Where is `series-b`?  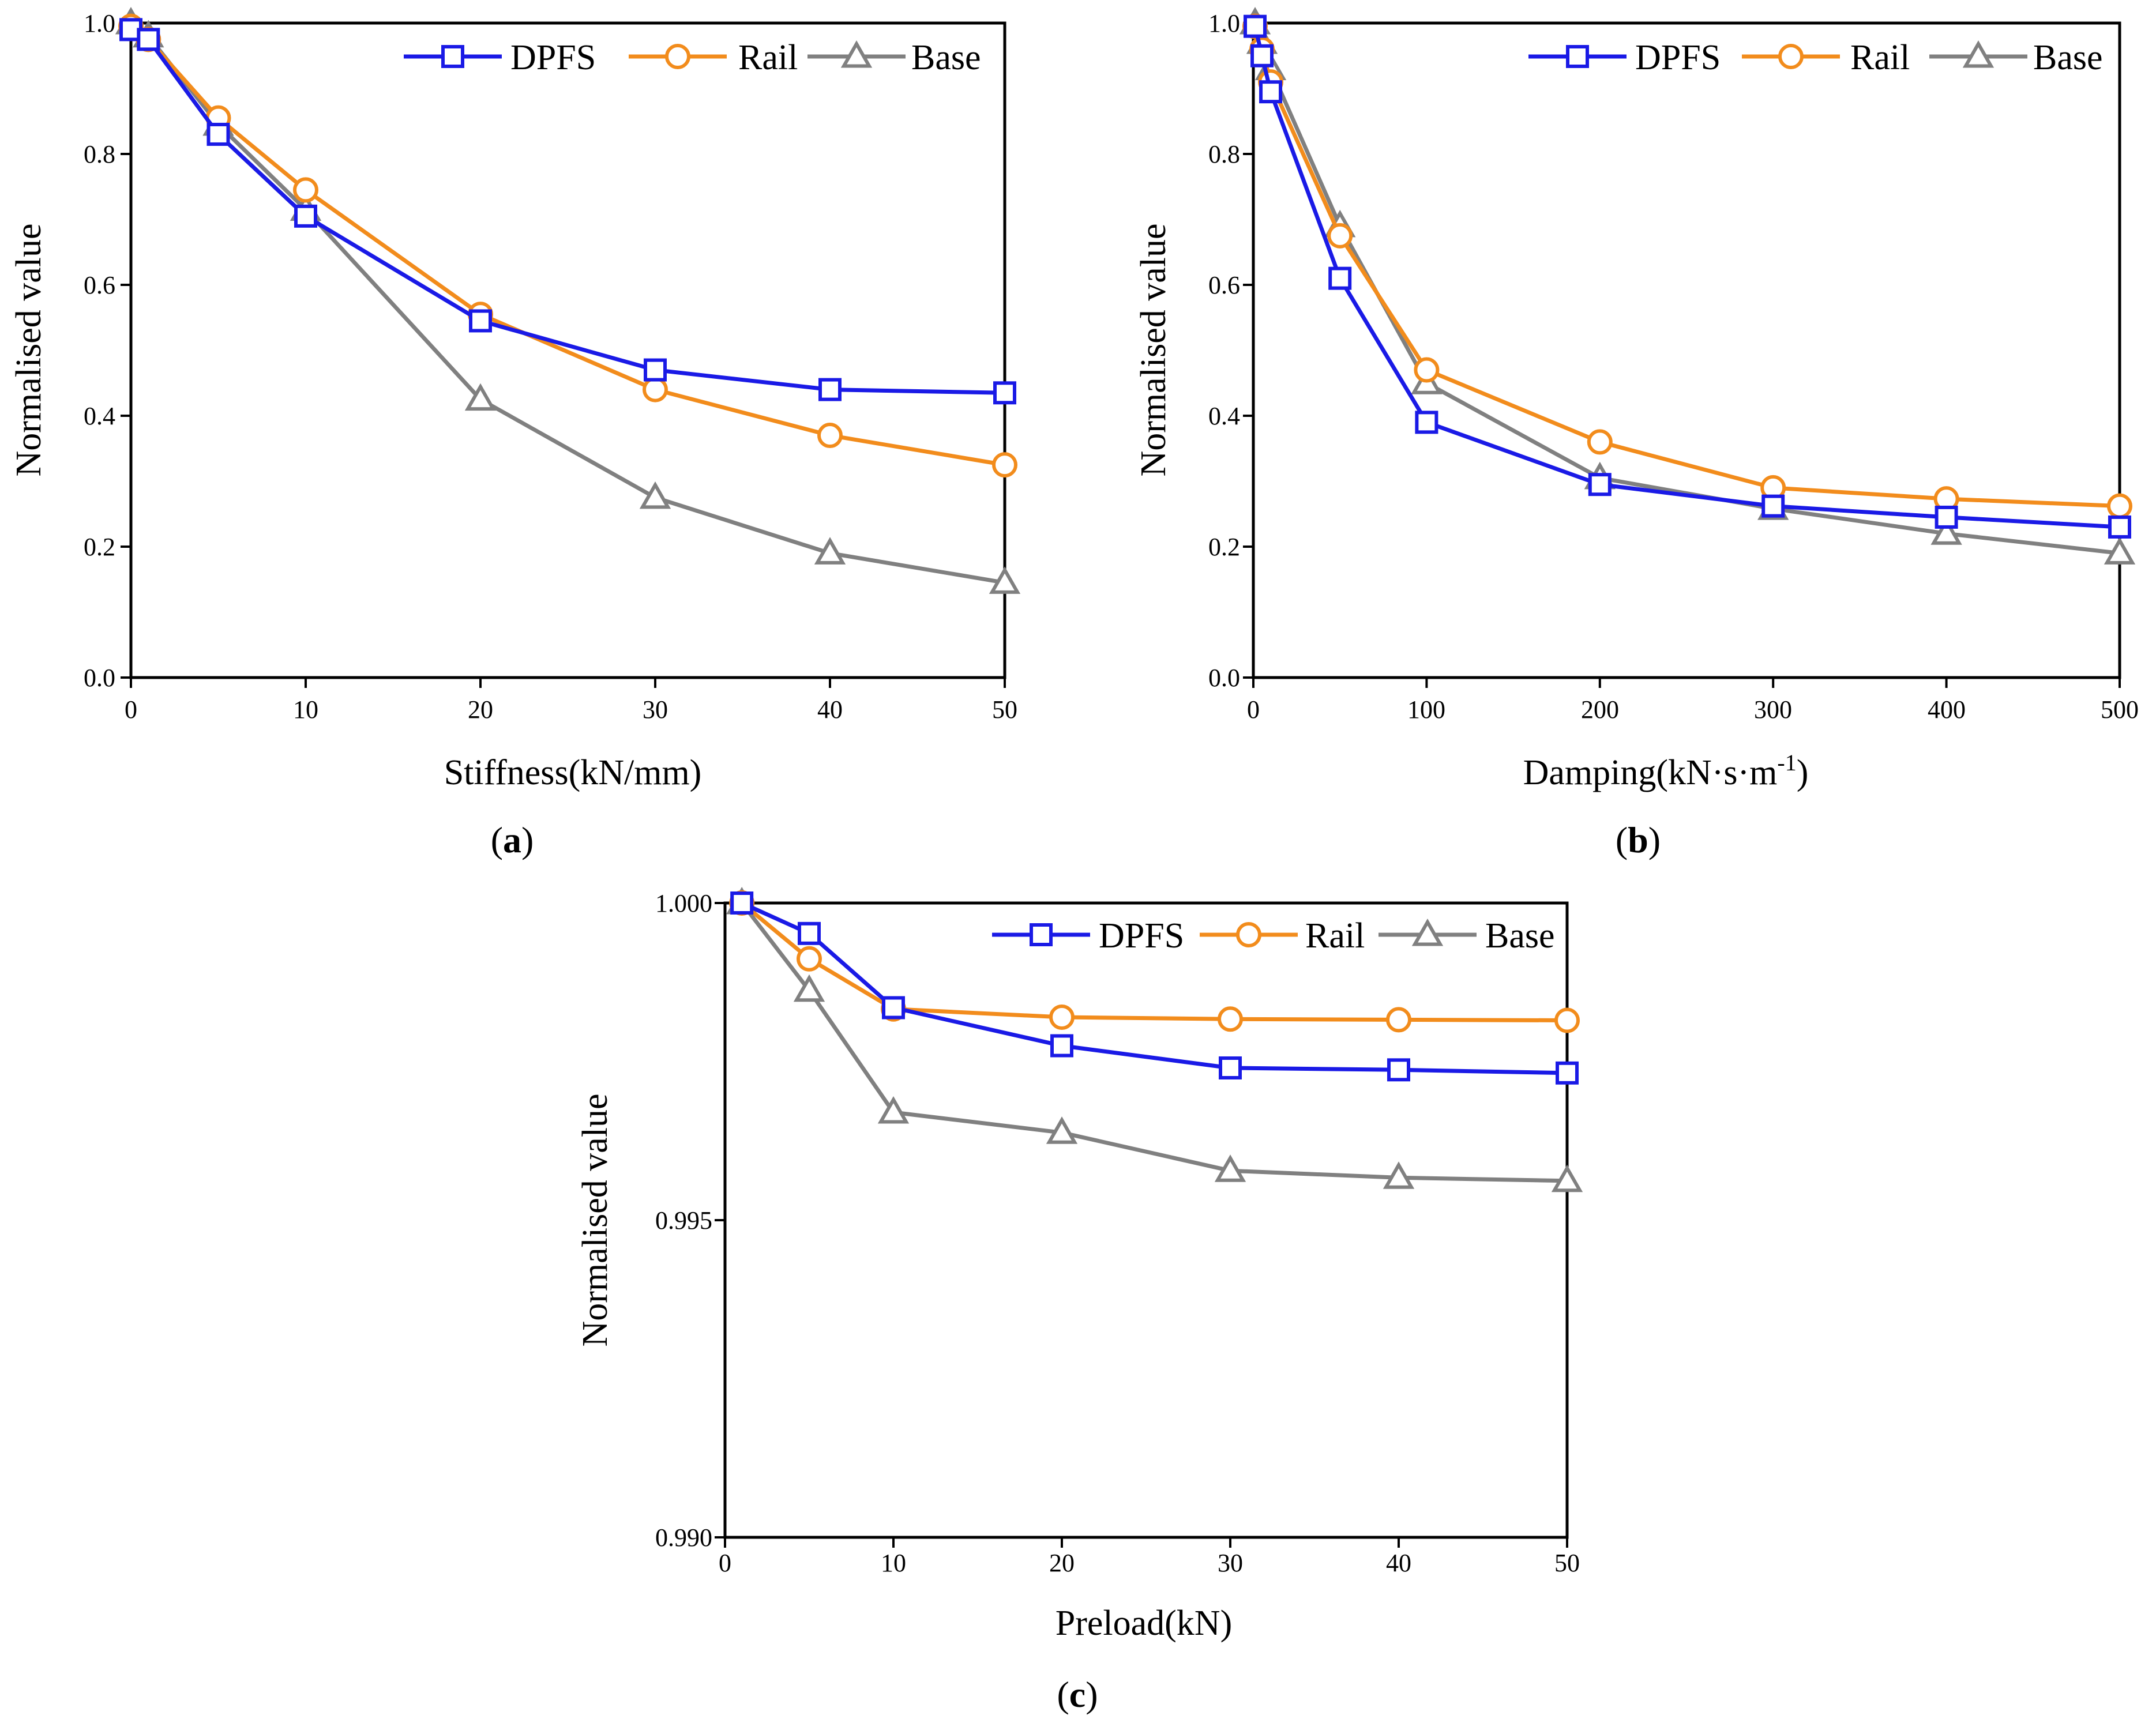 series-b is located at coordinates (1687, 285).